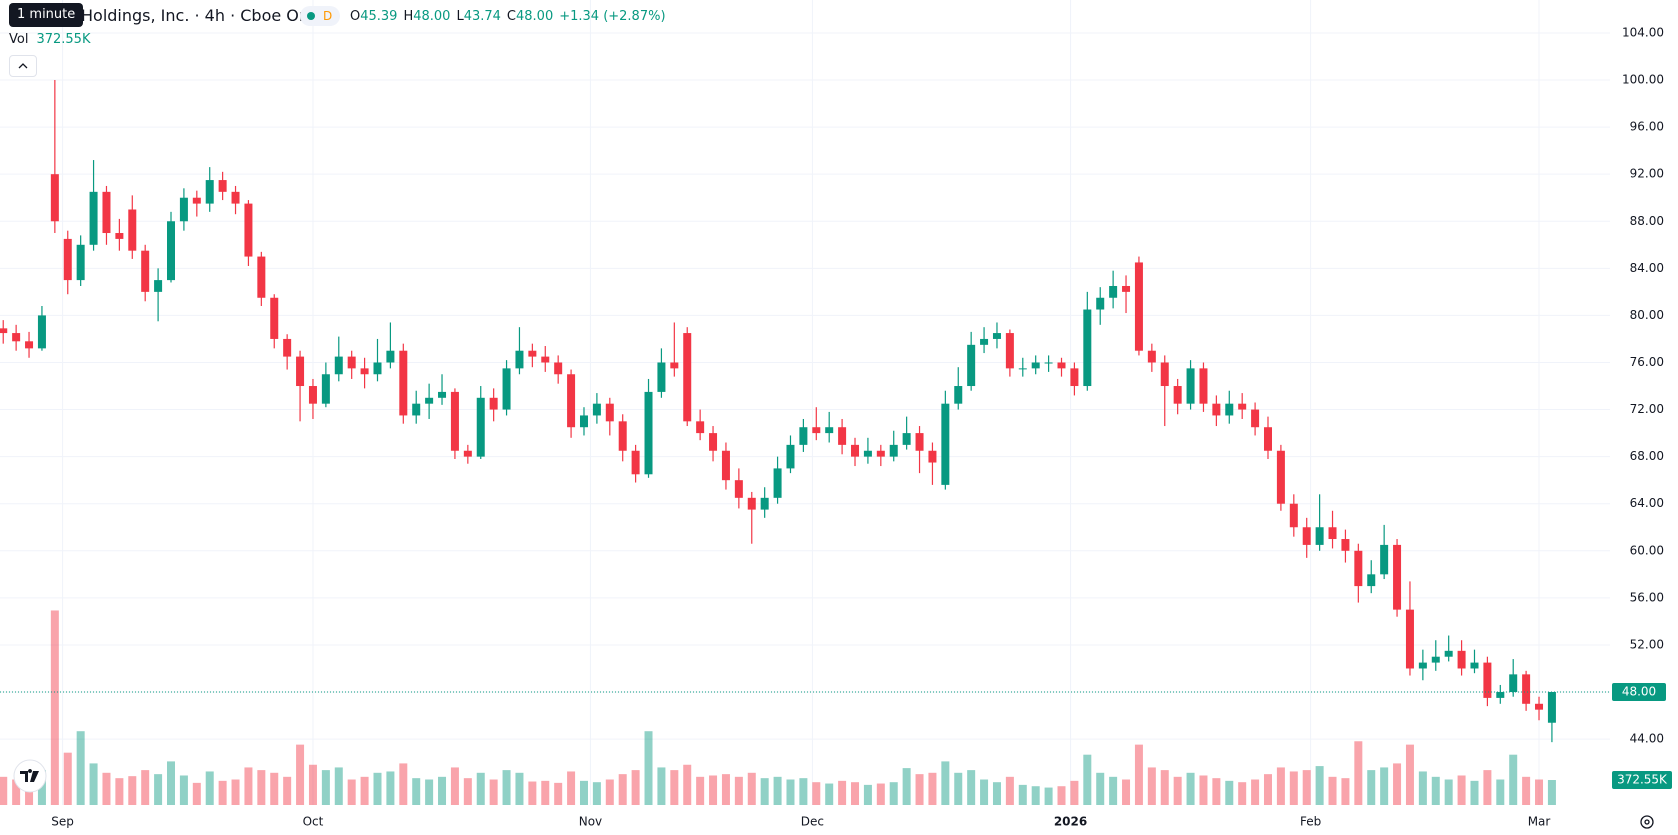 This screenshot has width=1678, height=835. What do you see at coordinates (23, 66) in the screenshot?
I see `collapse-button` at bounding box center [23, 66].